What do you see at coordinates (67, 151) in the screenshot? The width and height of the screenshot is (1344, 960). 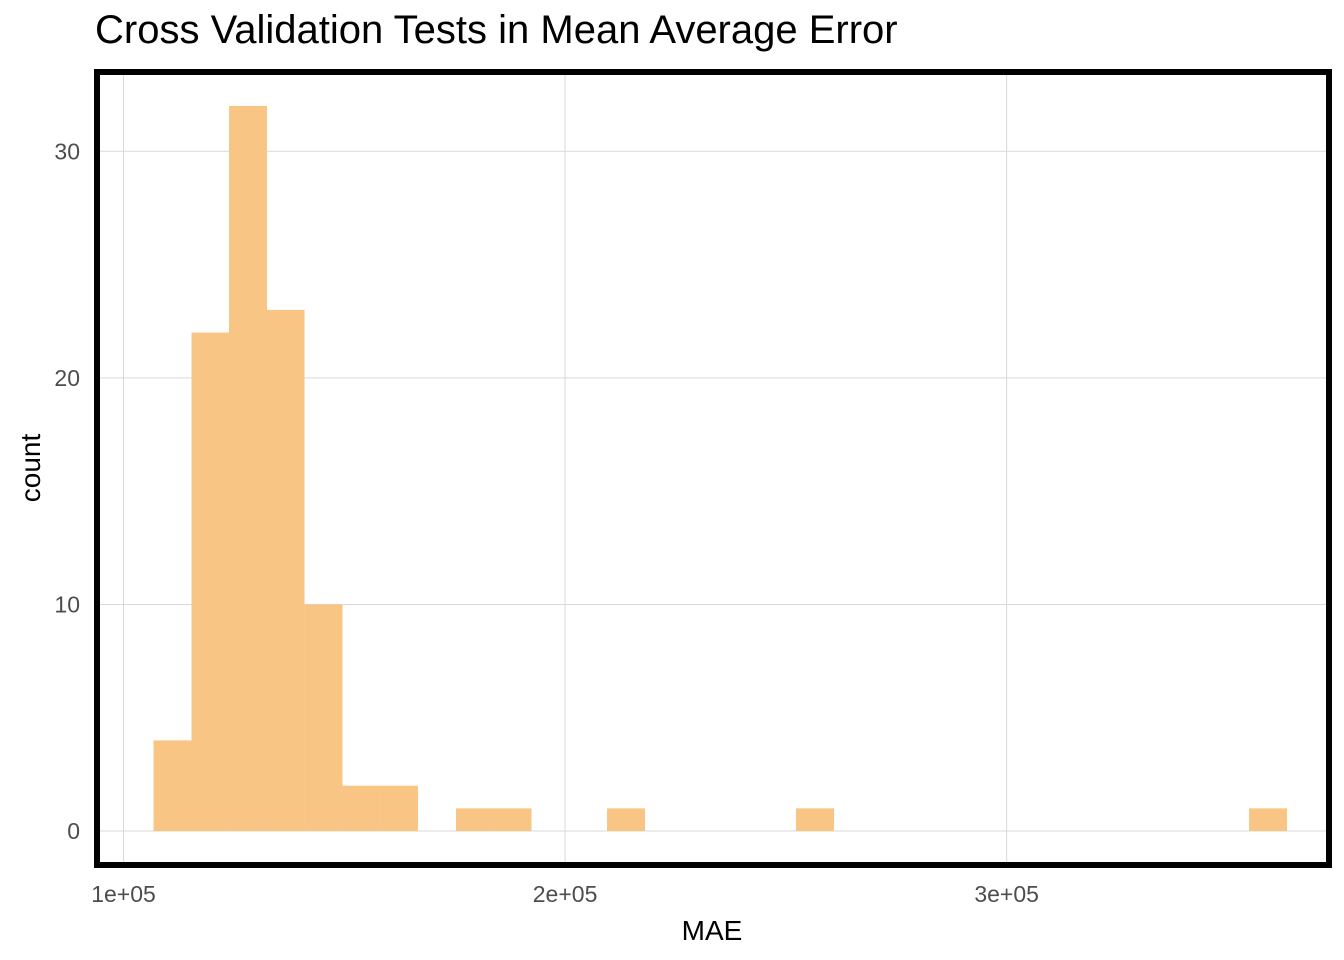 I see `y-tick-label: 30` at bounding box center [67, 151].